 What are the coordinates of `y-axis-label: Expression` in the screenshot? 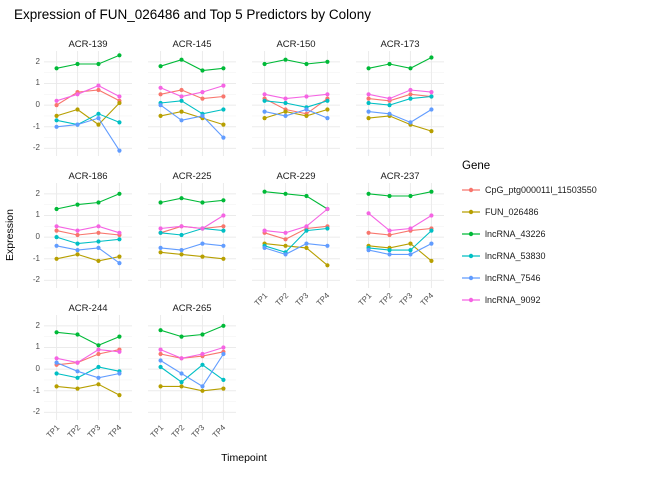 It's located at (10, 235).